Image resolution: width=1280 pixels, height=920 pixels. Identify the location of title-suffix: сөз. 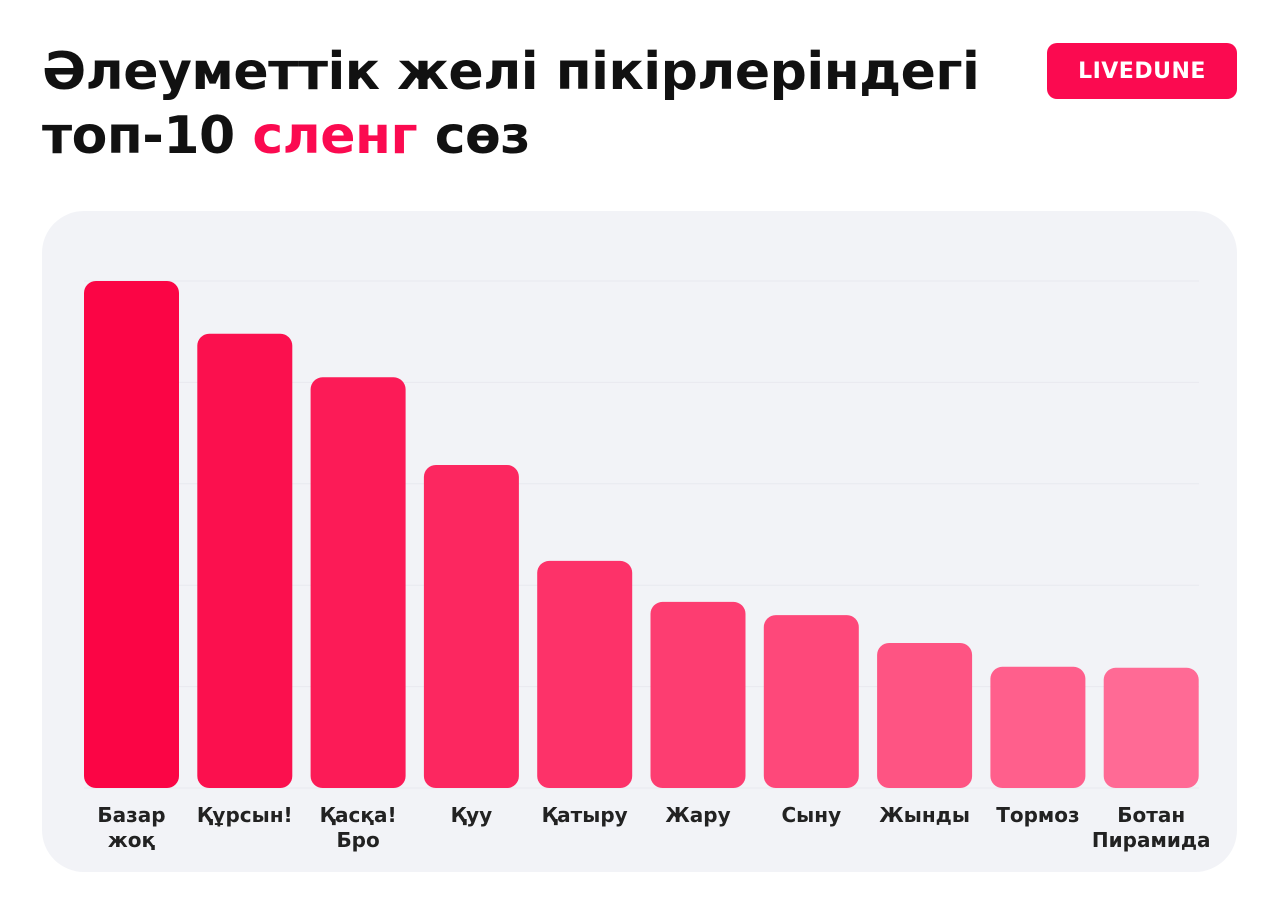
(474, 136).